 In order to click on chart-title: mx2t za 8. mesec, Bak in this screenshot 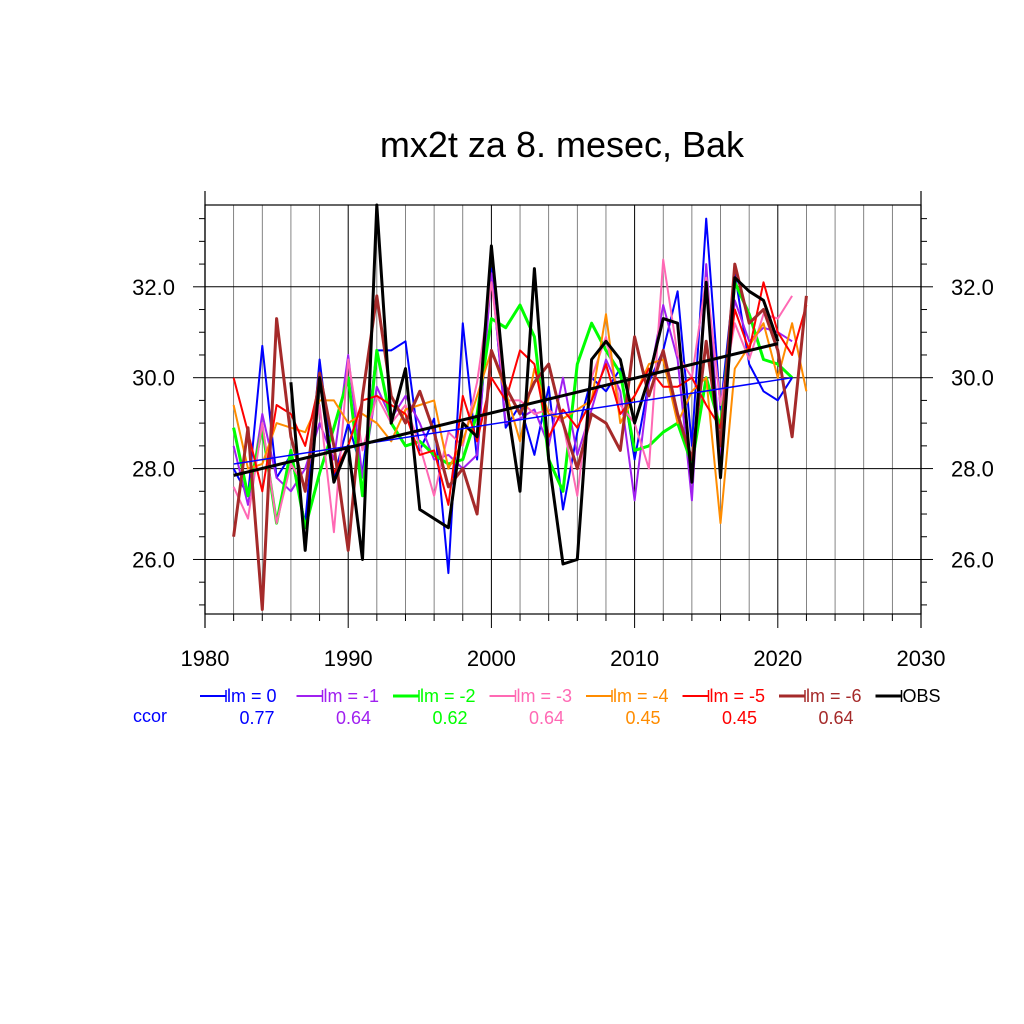, I will do `click(562, 144)`.